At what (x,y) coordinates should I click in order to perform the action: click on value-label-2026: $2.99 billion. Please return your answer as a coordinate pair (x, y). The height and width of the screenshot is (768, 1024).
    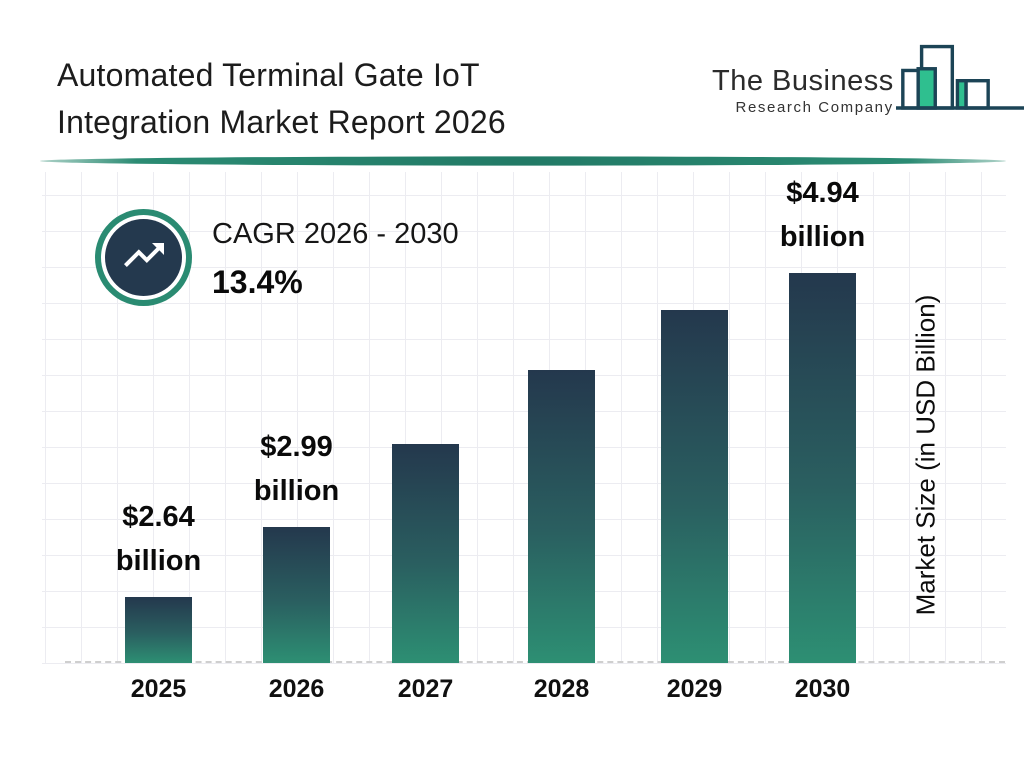
    Looking at the image, I should click on (296, 469).